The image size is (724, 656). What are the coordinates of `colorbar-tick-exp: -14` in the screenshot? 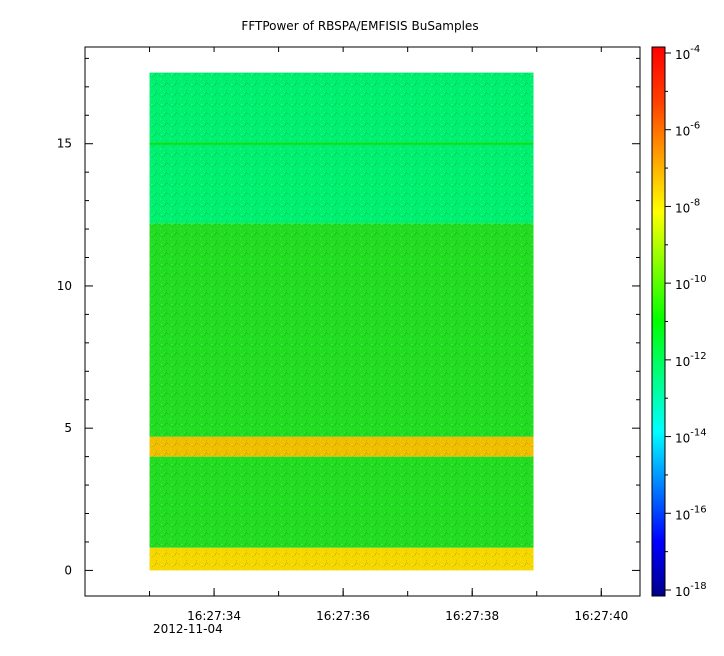 It's located at (698, 433).